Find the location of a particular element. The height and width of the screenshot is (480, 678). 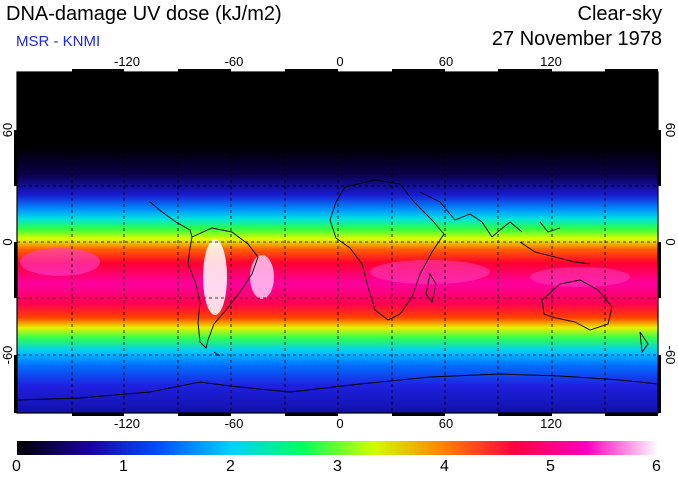

colorbar-label: 6 is located at coordinates (656, 466).